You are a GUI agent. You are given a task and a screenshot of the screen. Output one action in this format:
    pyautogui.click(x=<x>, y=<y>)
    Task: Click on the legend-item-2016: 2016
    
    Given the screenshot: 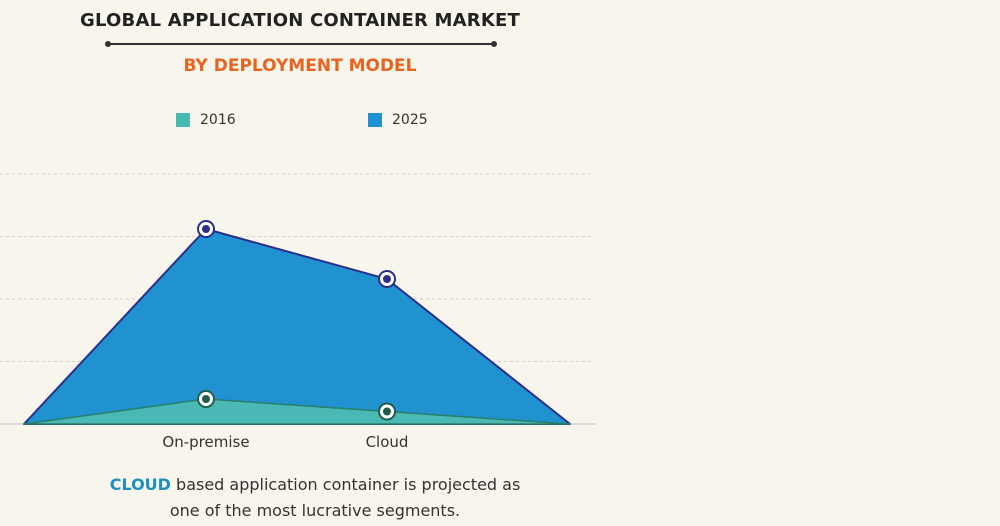 What is the action you would take?
    pyautogui.click(x=206, y=120)
    